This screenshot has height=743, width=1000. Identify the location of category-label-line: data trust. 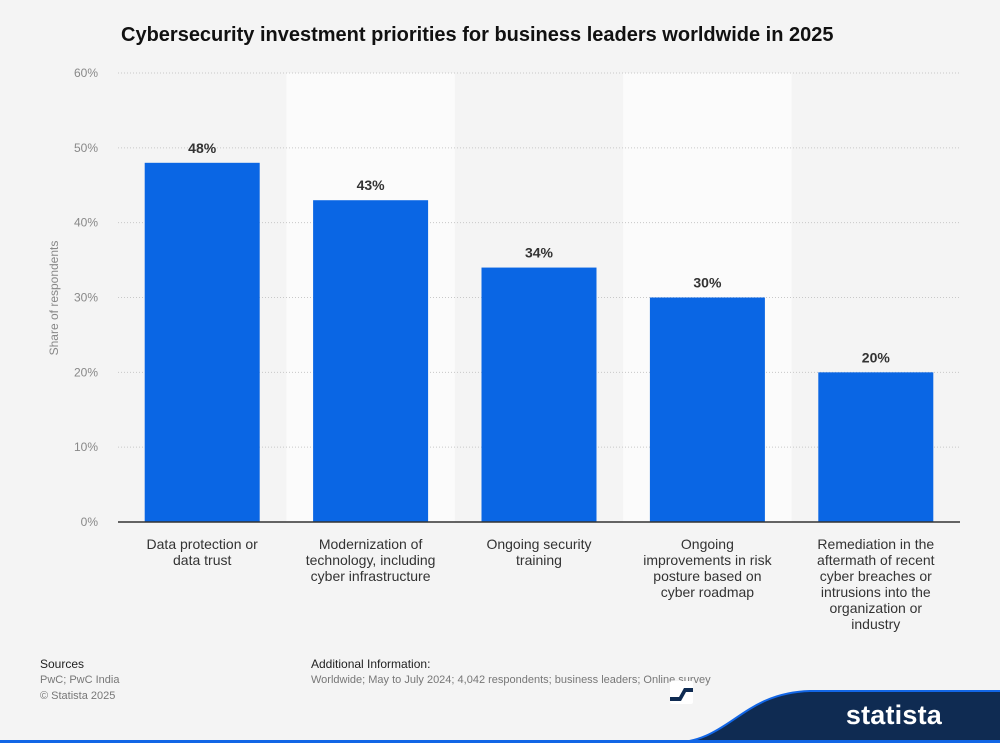
(202, 560).